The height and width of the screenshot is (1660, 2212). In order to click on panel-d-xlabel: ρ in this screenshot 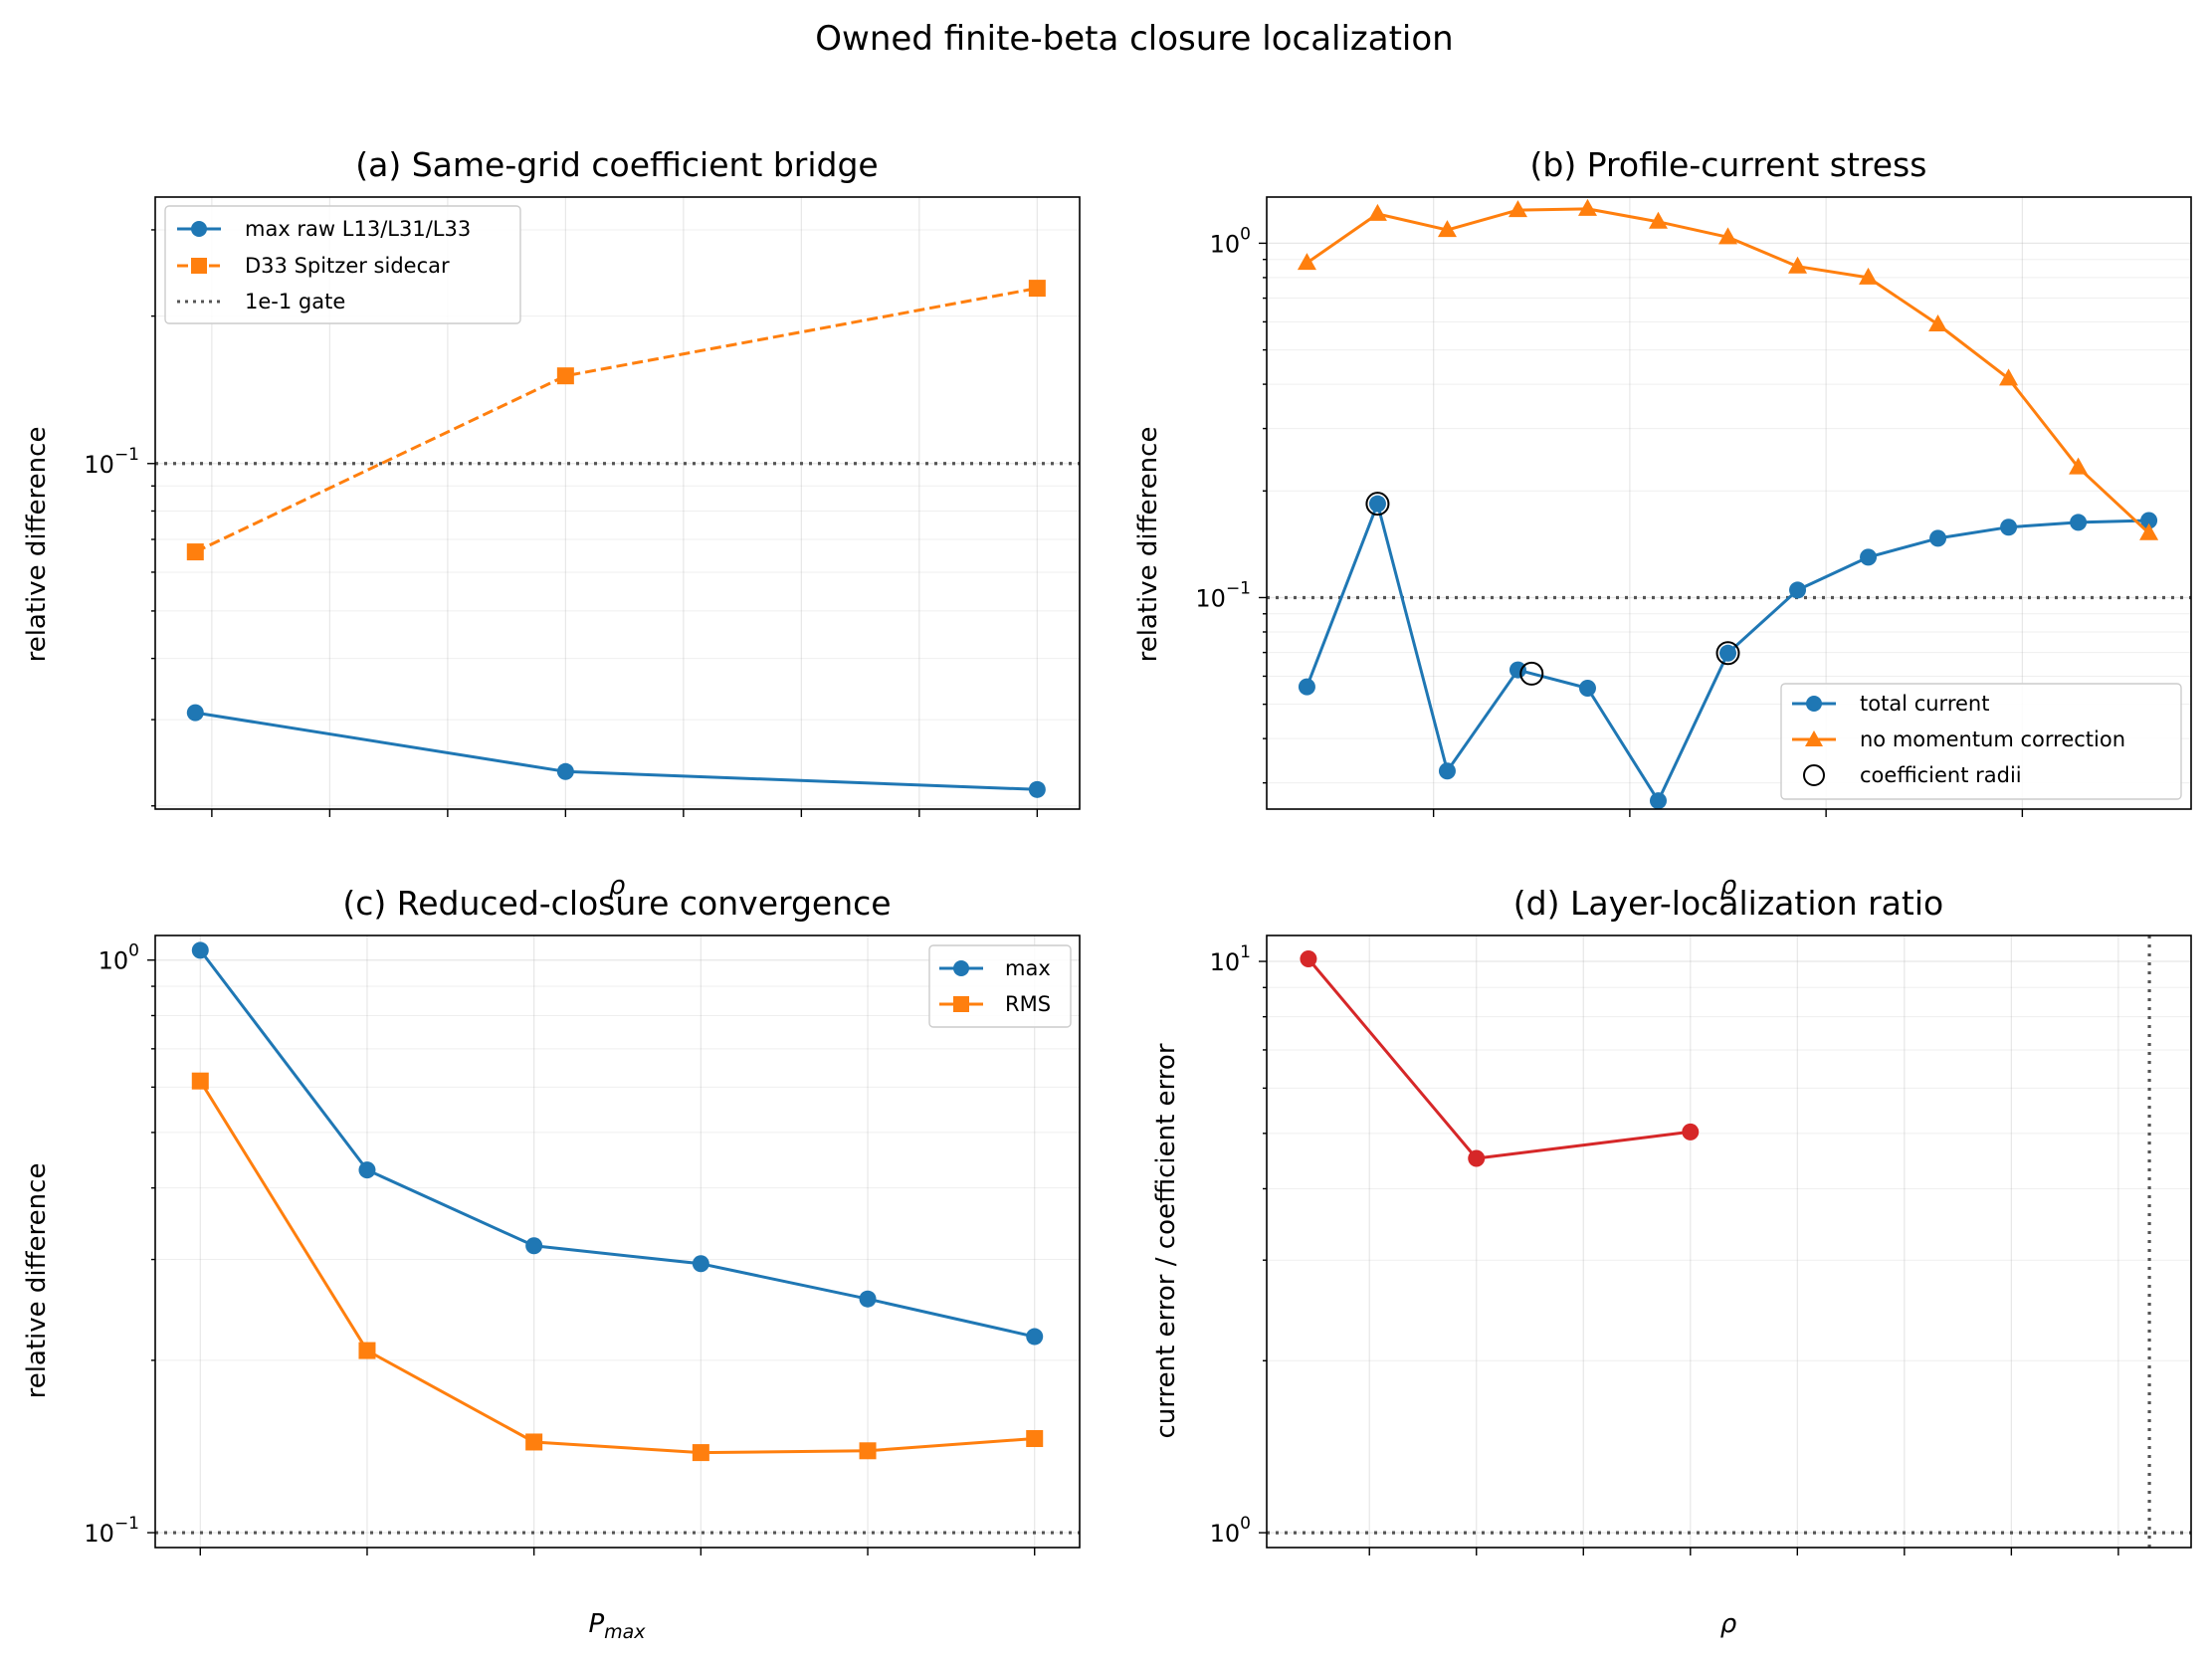, I will do `click(1728, 1624)`.